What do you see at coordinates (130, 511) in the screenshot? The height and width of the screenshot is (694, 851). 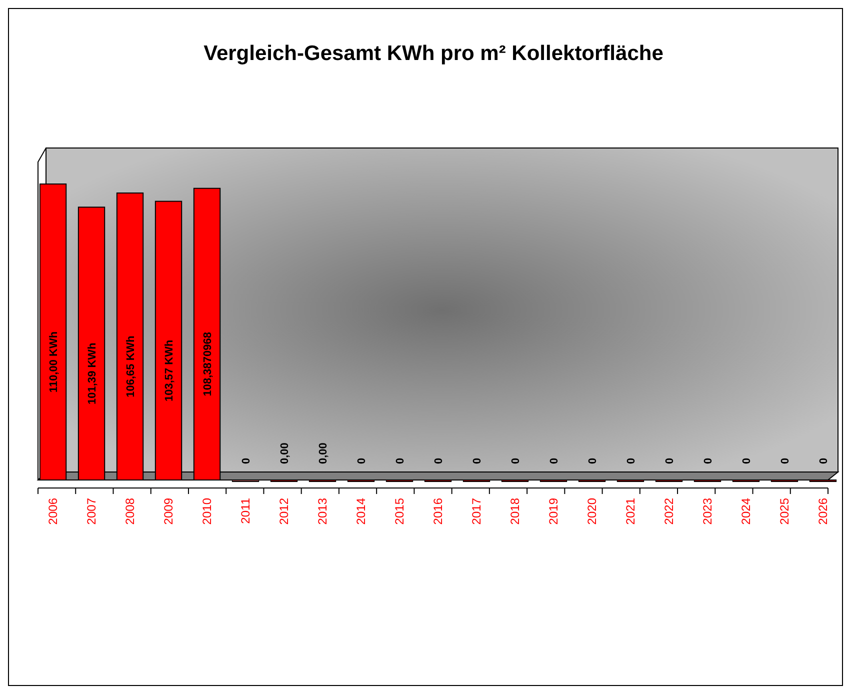 I see `x-tick-label: 2008` at bounding box center [130, 511].